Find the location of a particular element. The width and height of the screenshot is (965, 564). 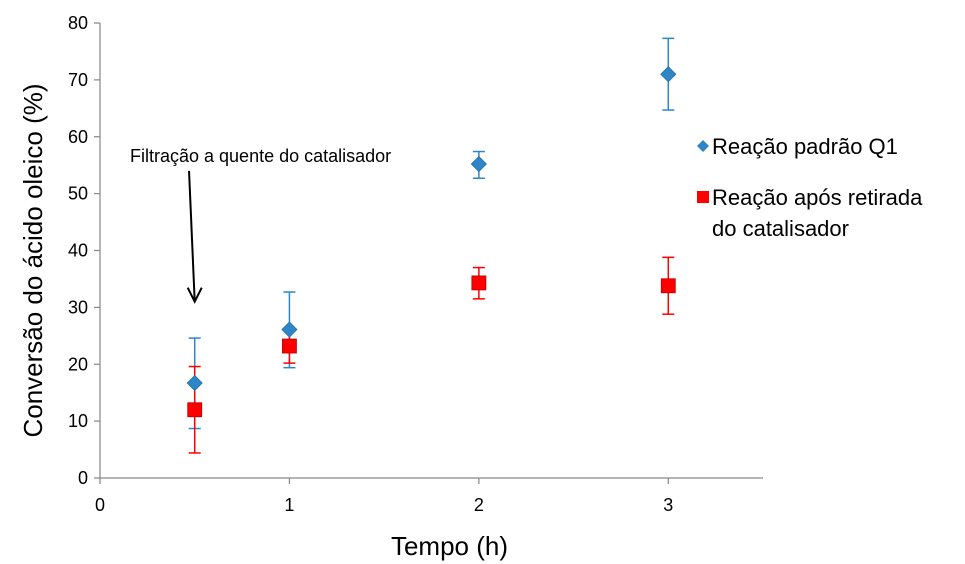

legend-label: do catalisador is located at coordinates (780, 228).